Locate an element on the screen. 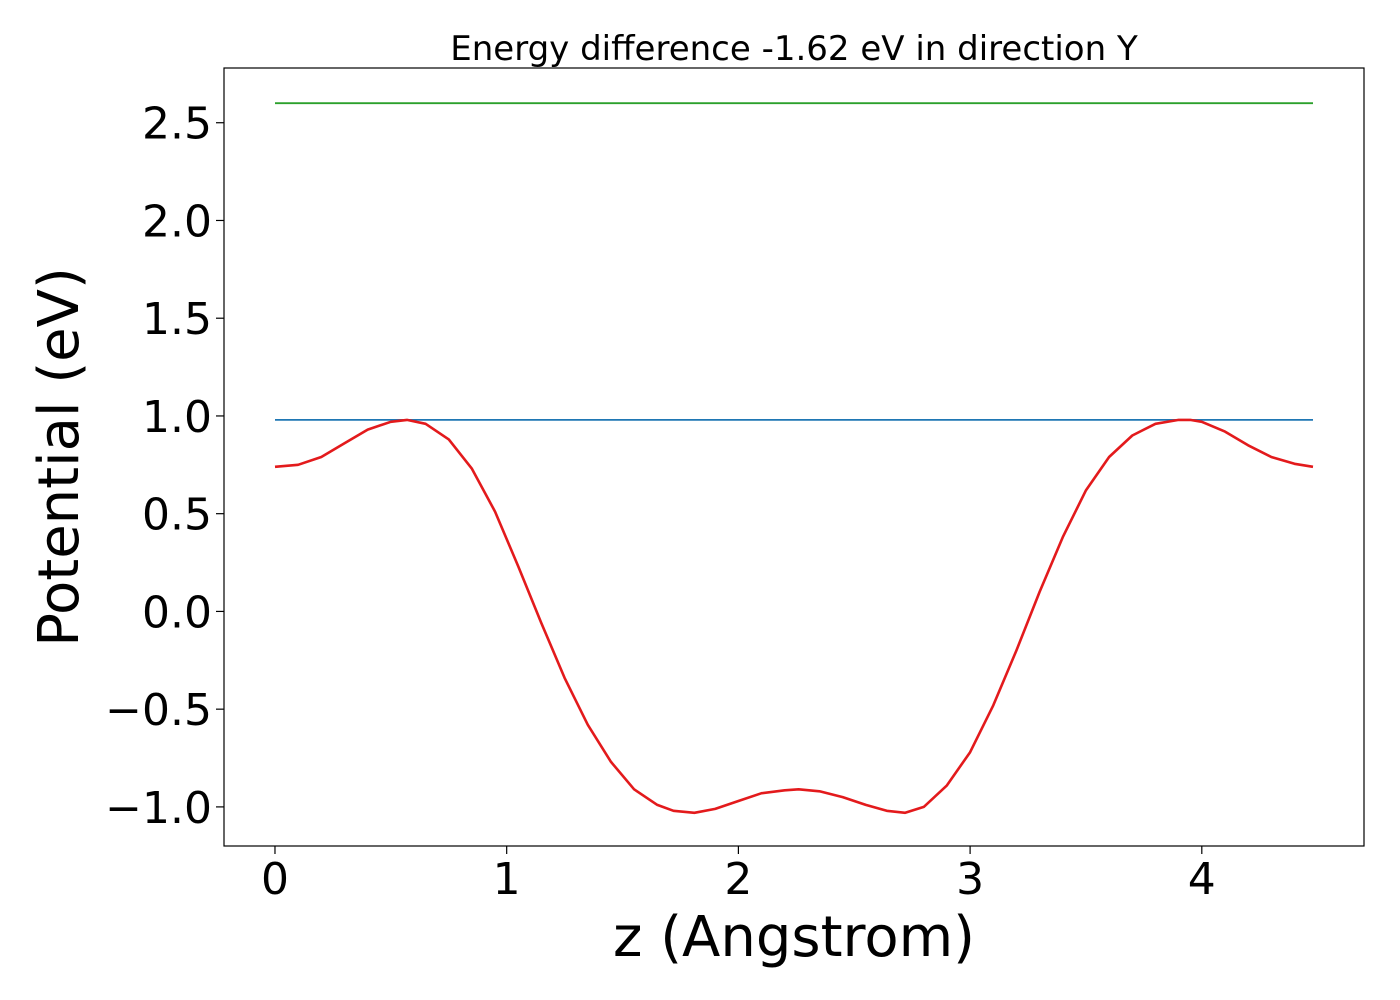 The image size is (1400, 1000). x-tick-label: 4 is located at coordinates (1202, 879).